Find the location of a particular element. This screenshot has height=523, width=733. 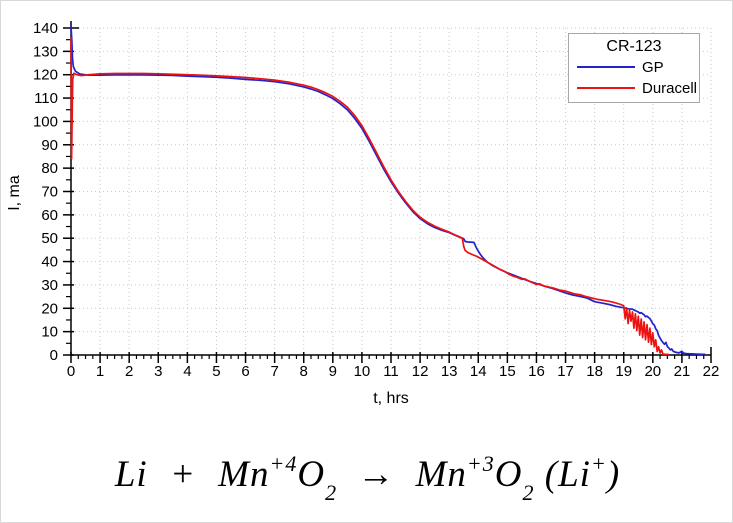

legend-label-gp: GP is located at coordinates (653, 67).